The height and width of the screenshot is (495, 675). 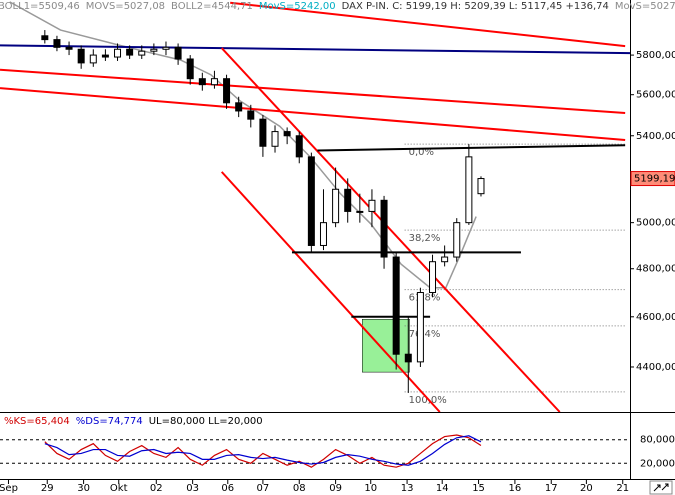 I want to click on x-tick-label: 13, so click(x=407, y=488).